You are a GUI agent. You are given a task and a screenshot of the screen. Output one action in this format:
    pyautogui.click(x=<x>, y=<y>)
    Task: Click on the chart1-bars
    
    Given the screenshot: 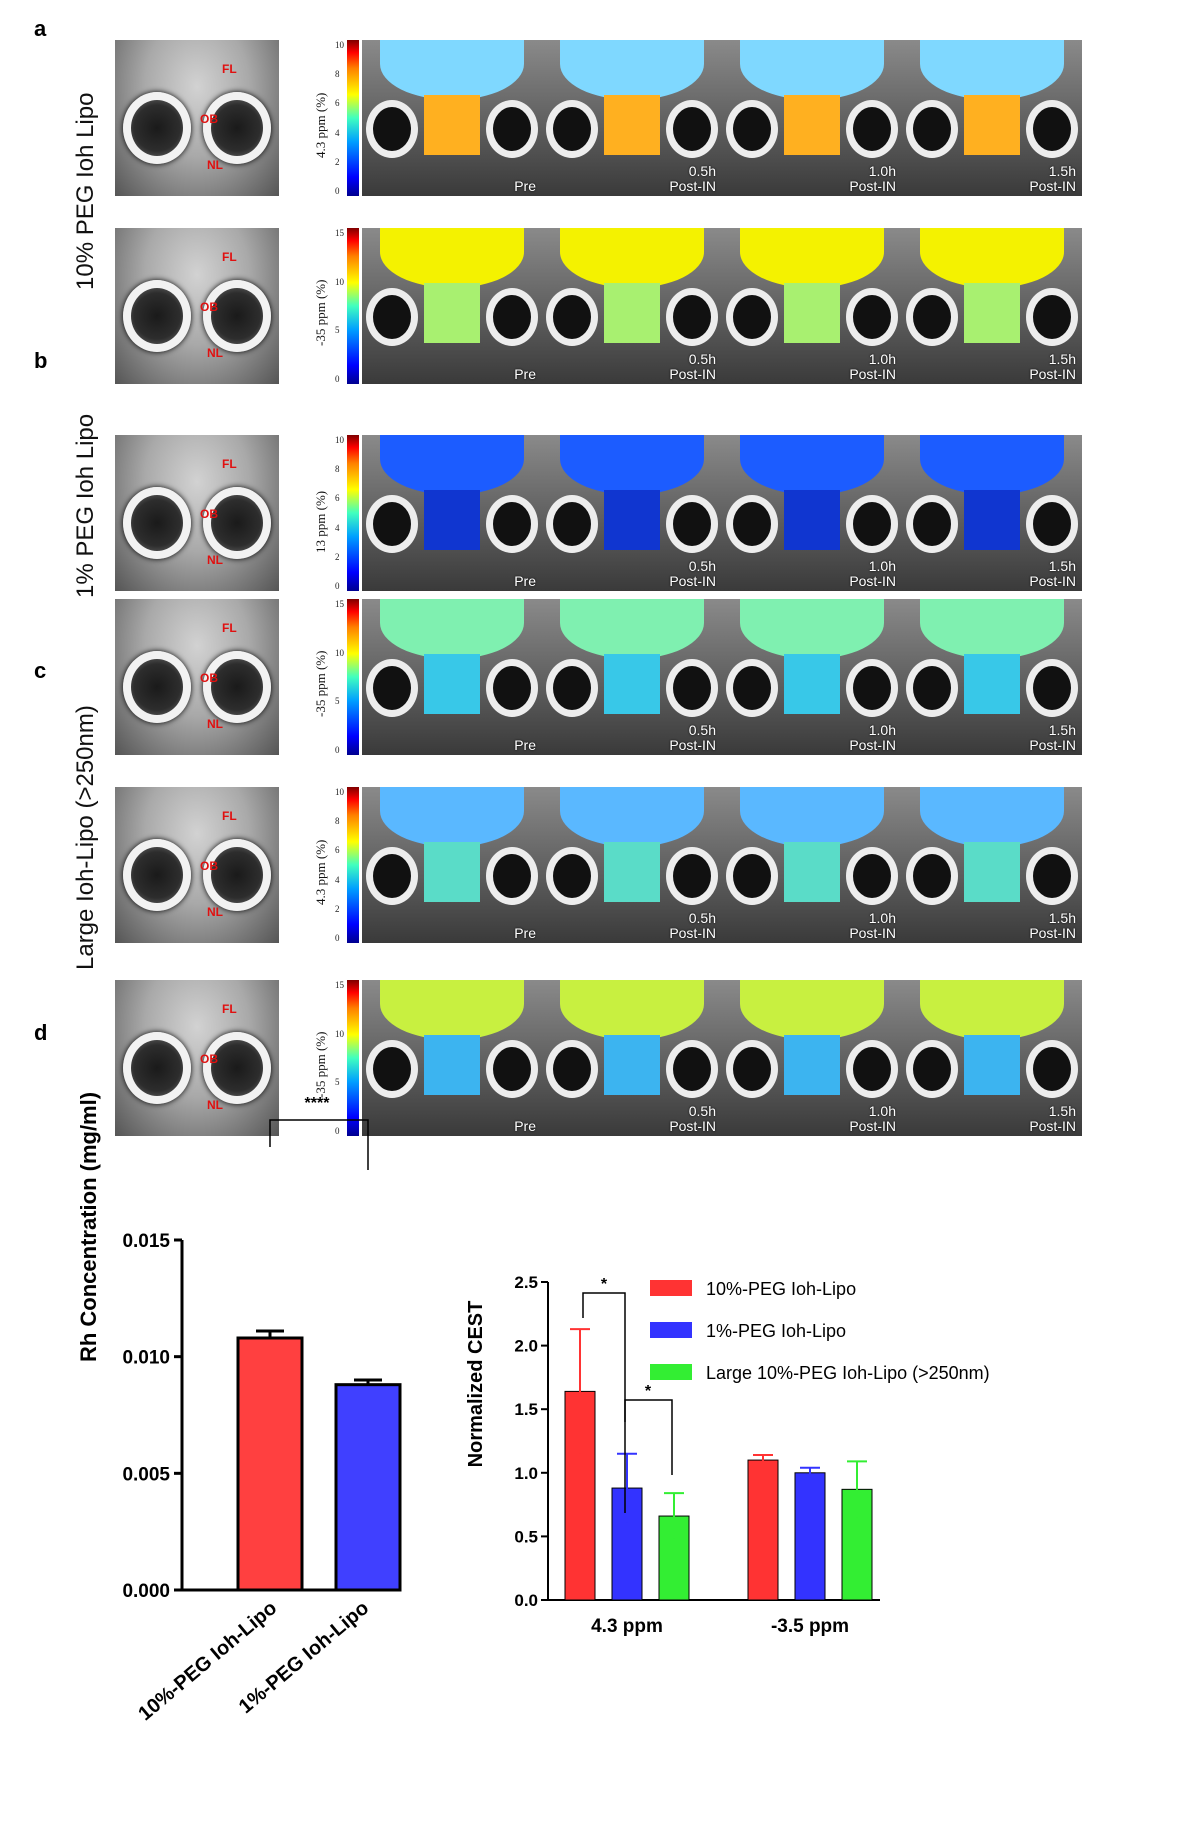 What is the action you would take?
    pyautogui.click(x=319, y=1460)
    